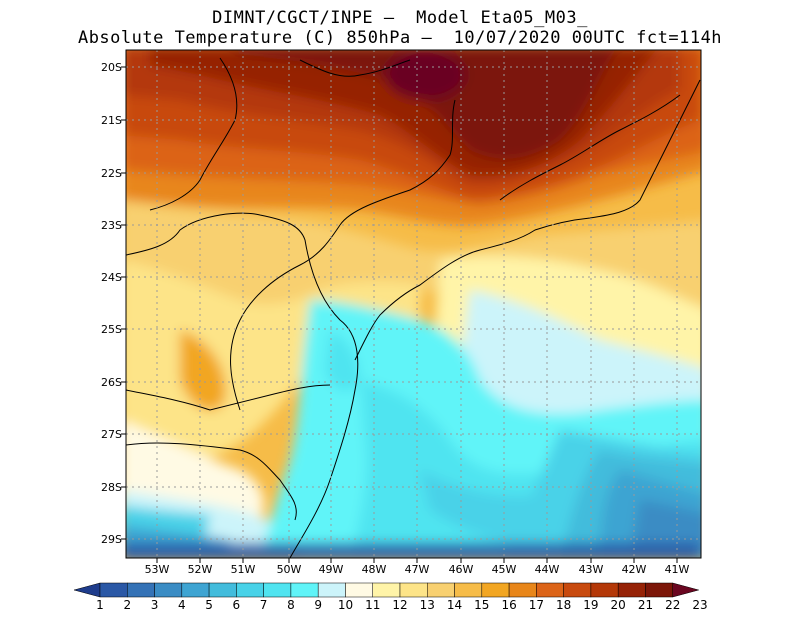 The image size is (800, 618). I want to click on lat-label-27s: 27S, so click(111, 434).